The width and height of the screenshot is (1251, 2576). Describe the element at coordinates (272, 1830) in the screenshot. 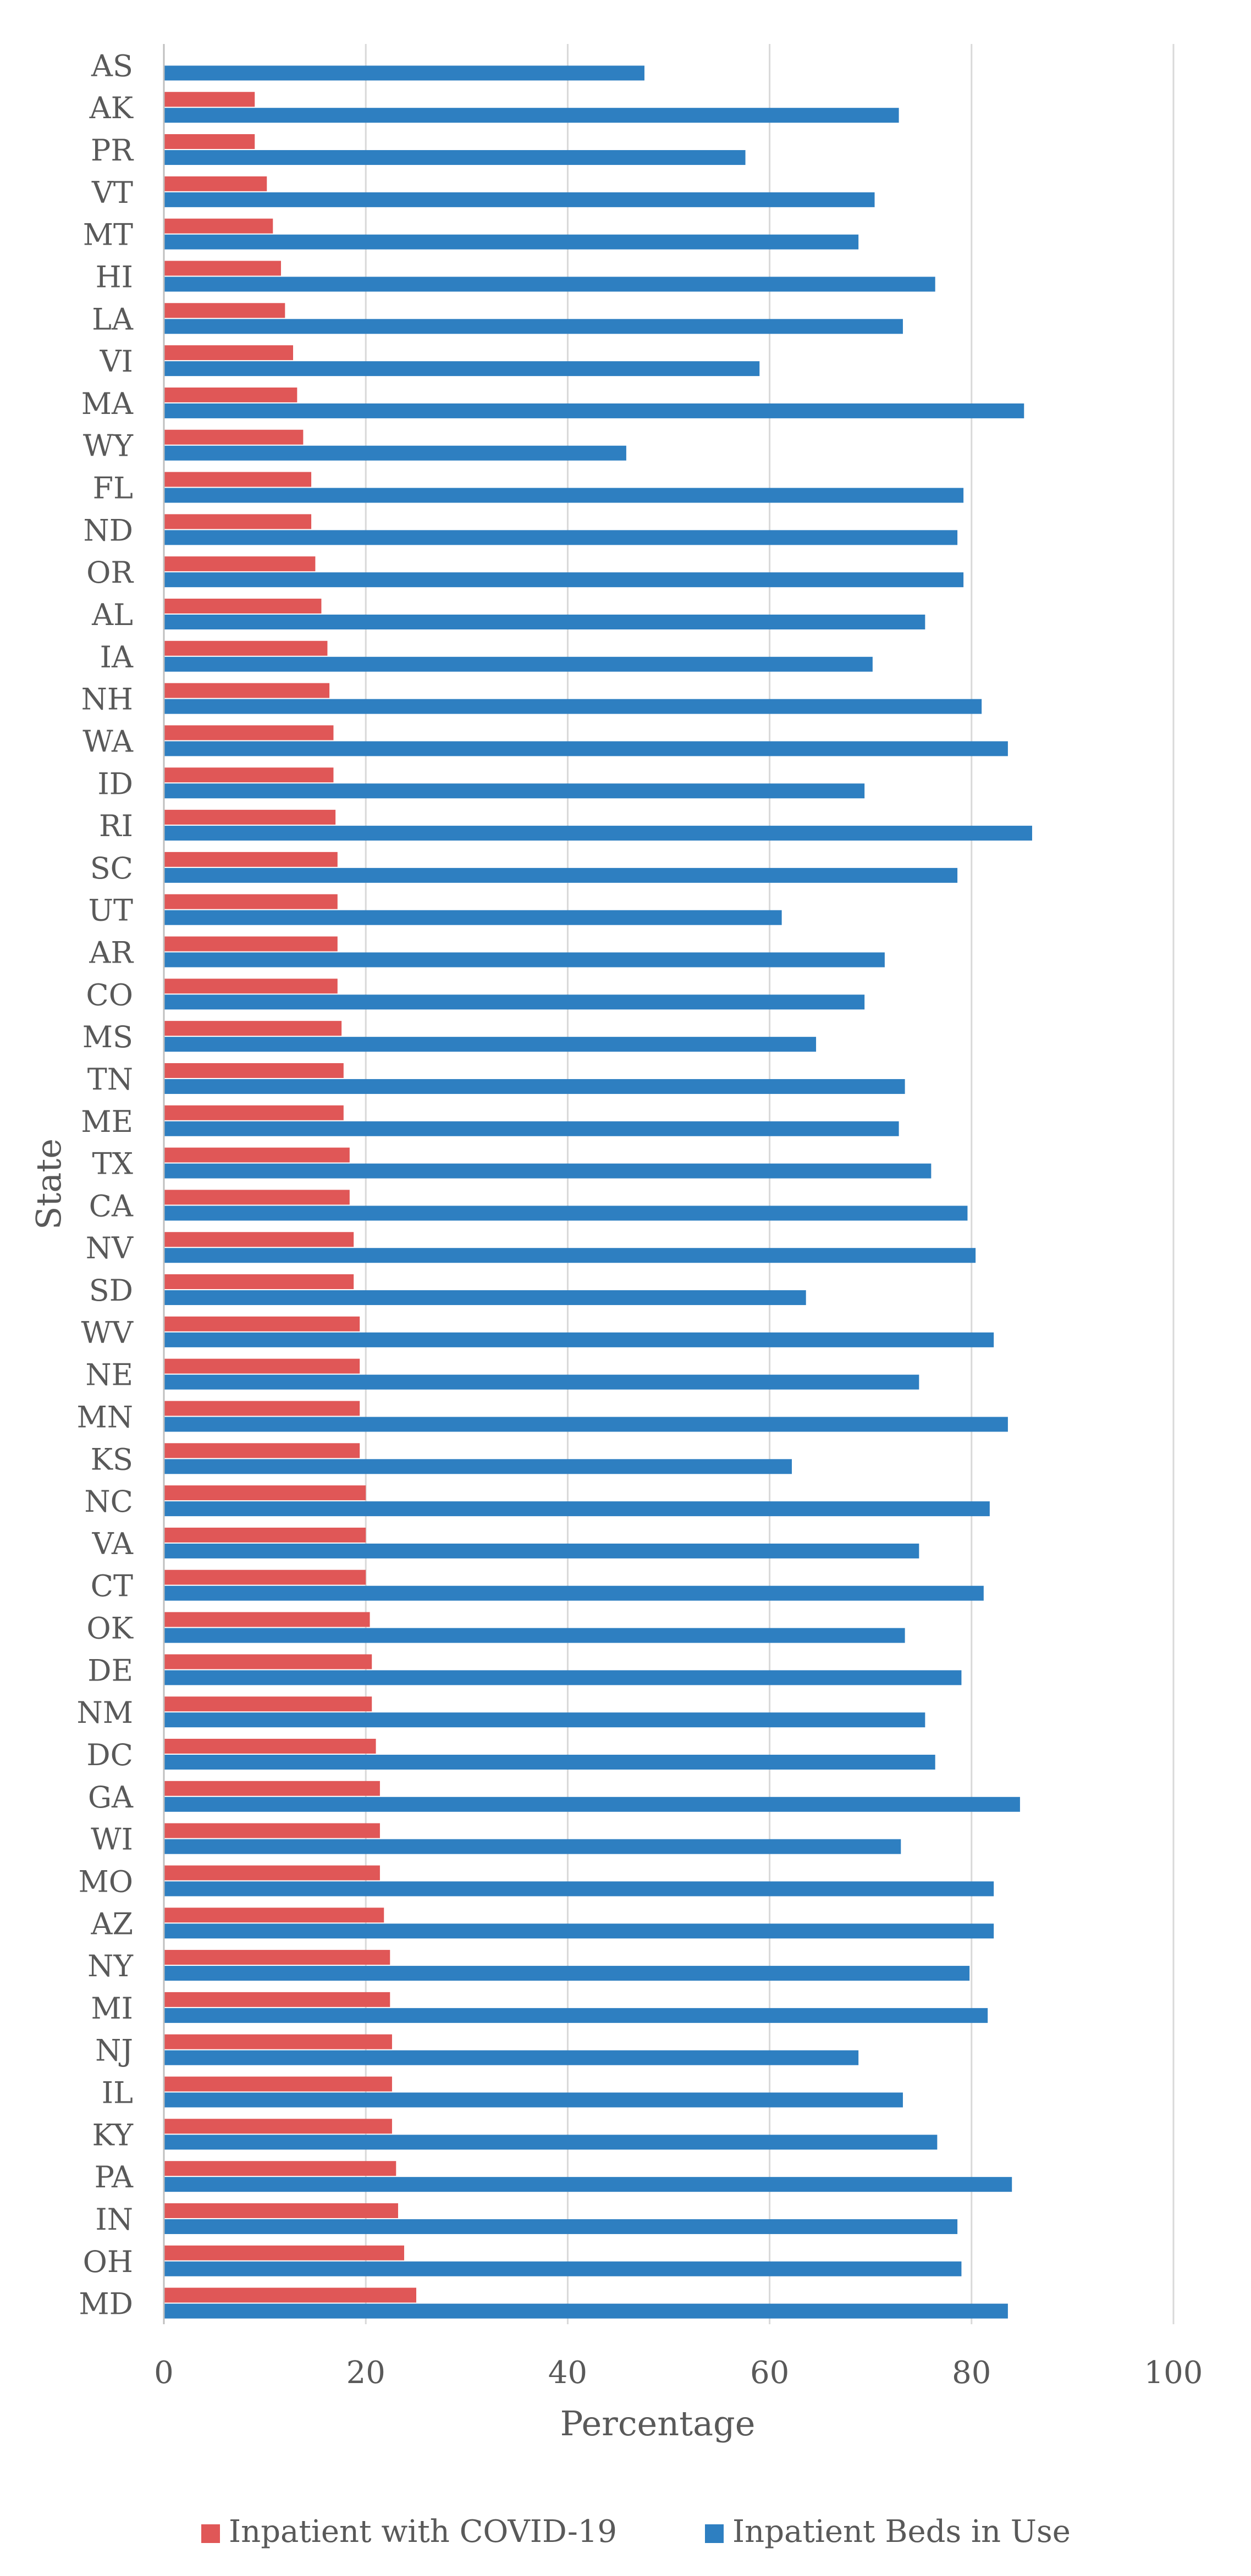

I see `bar-covid-wi` at that location.